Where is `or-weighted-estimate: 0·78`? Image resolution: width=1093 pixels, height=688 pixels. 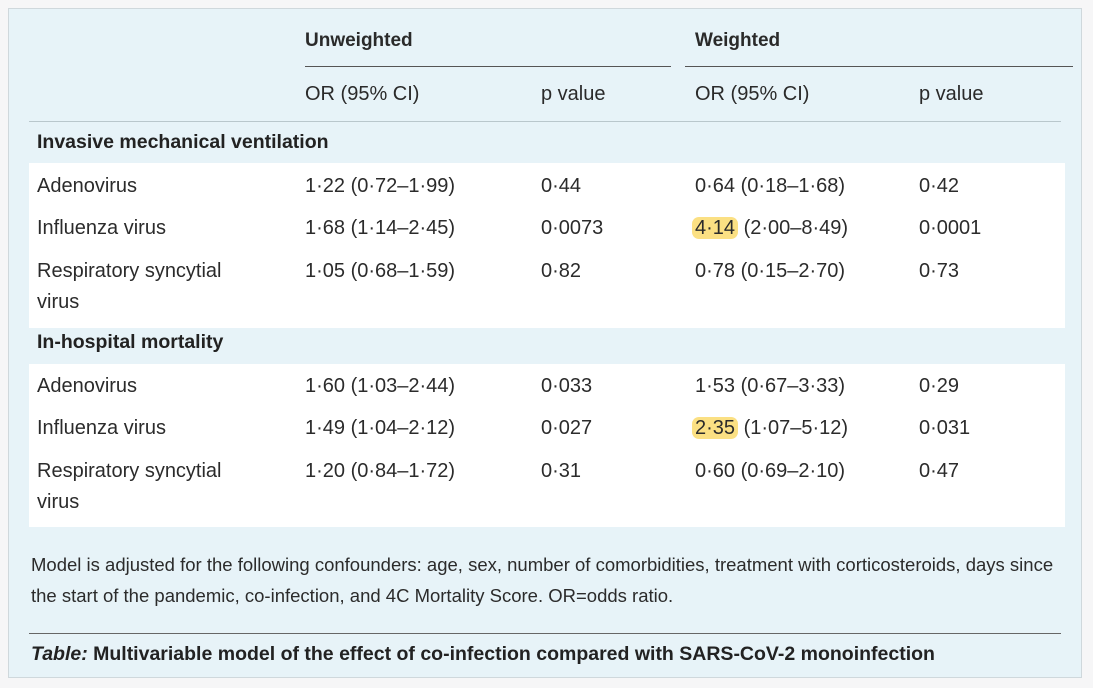 or-weighted-estimate: 0·78 is located at coordinates (715, 271).